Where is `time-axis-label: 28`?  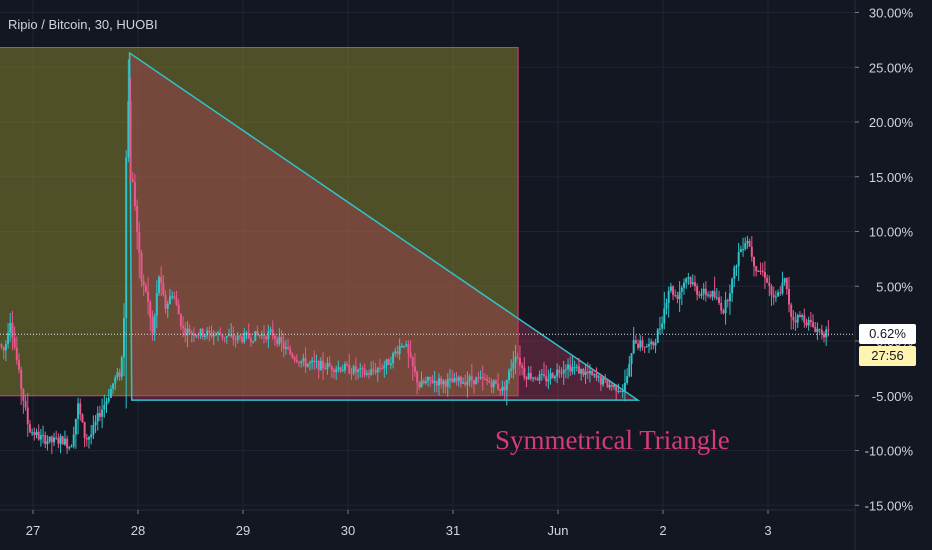 time-axis-label: 28 is located at coordinates (138, 530).